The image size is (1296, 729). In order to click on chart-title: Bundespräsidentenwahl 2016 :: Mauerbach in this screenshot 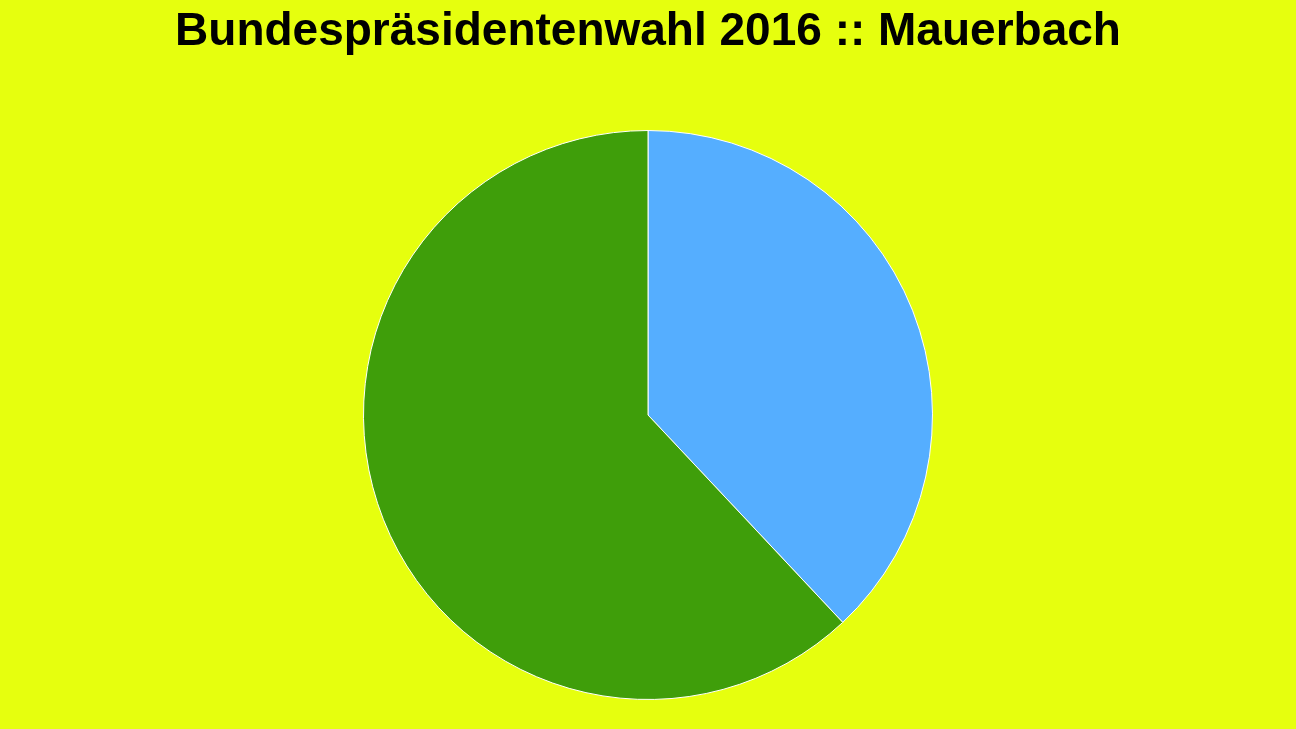, I will do `click(648, 29)`.